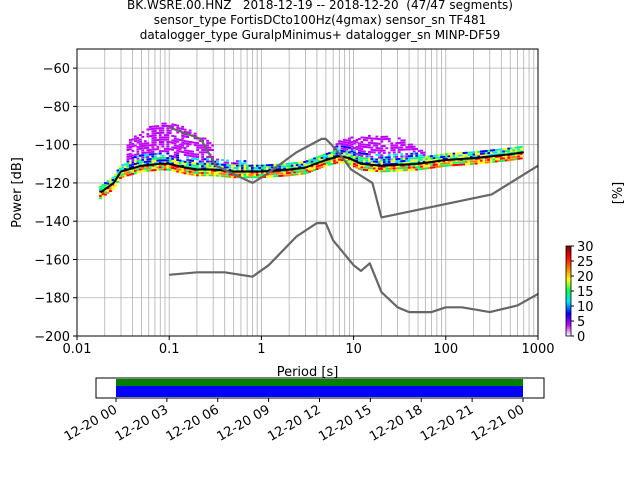 The height and width of the screenshot is (480, 640). I want to click on y-tick-label: −80, so click(56, 107).